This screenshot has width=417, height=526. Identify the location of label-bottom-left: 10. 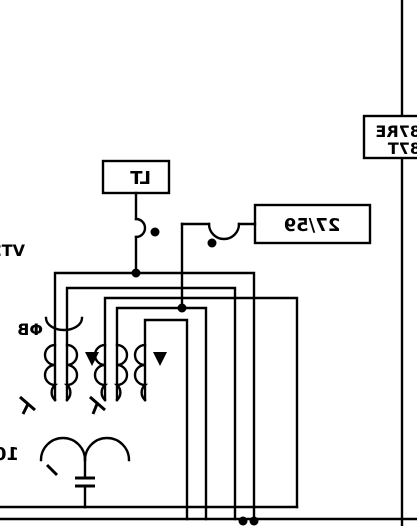
(9, 454).